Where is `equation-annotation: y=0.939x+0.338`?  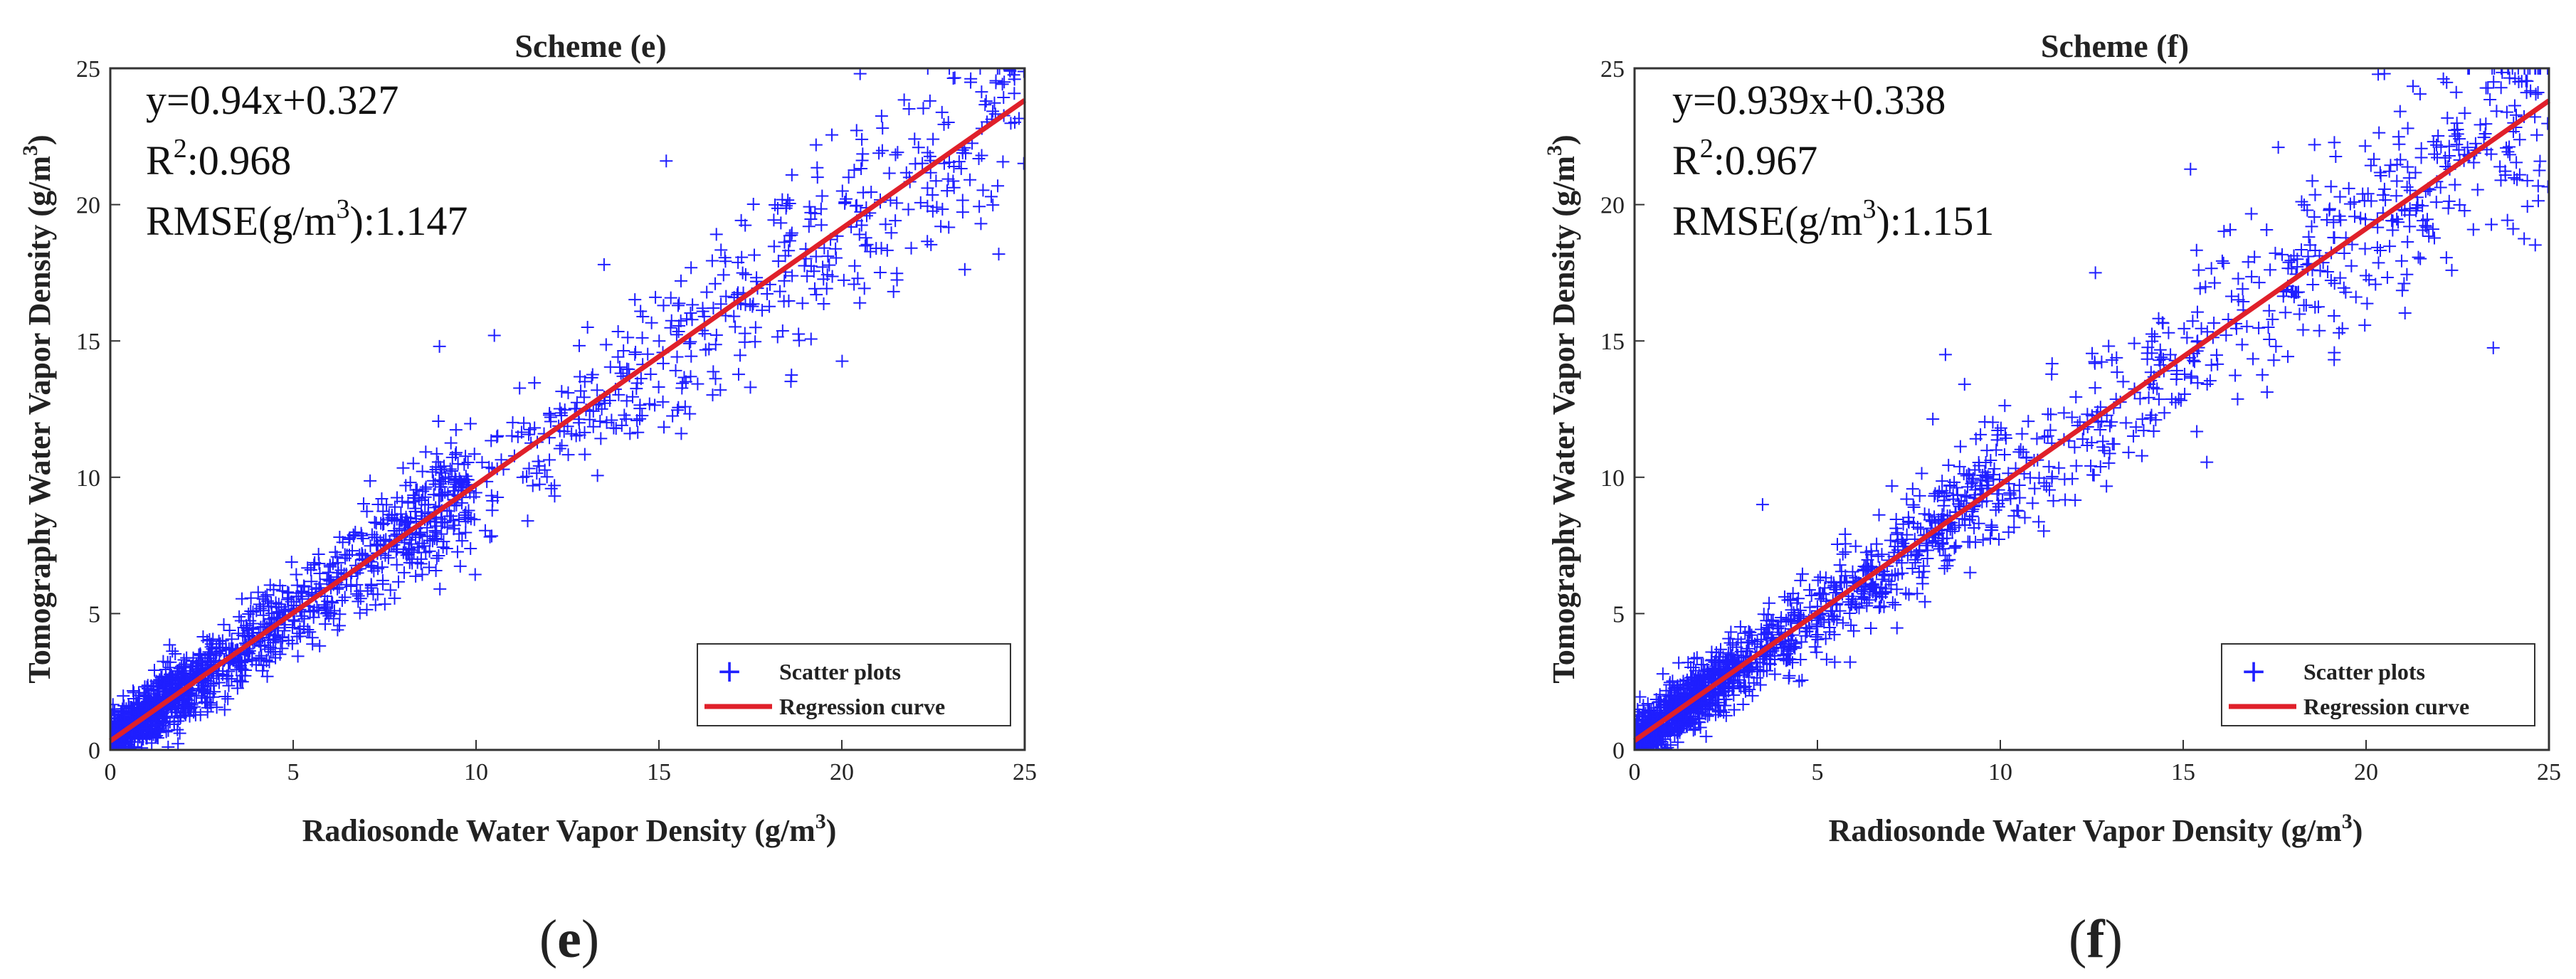 equation-annotation: y=0.939x+0.338 is located at coordinates (1809, 100).